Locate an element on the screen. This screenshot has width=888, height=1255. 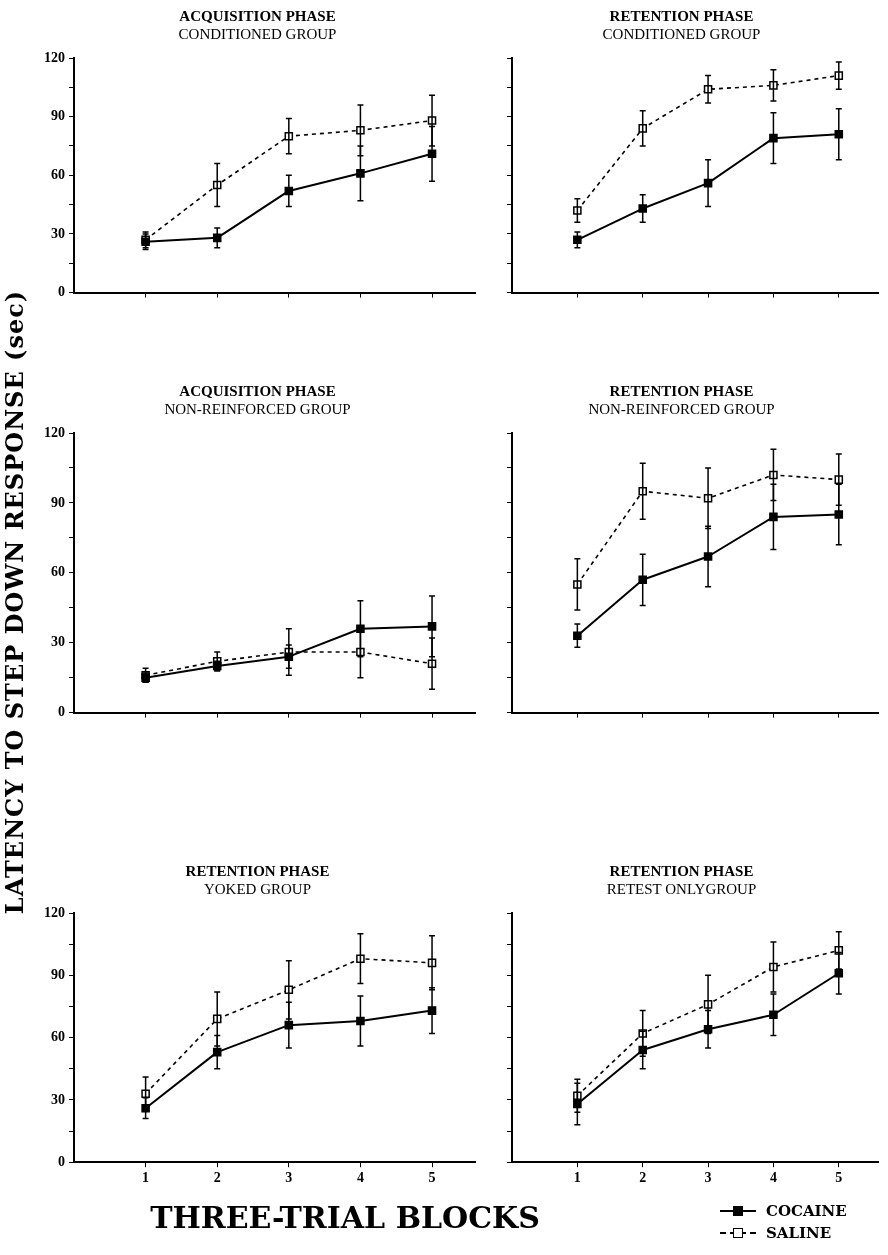
y-axis-title: LATENCY TO STEP DOWN RESPONSE (sec) is located at coordinates (15, 602).